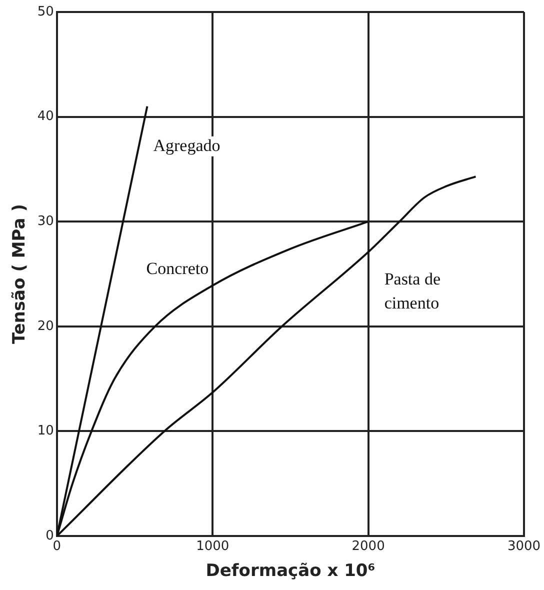  What do you see at coordinates (45, 12) in the screenshot?
I see `y-tick-label: 50` at bounding box center [45, 12].